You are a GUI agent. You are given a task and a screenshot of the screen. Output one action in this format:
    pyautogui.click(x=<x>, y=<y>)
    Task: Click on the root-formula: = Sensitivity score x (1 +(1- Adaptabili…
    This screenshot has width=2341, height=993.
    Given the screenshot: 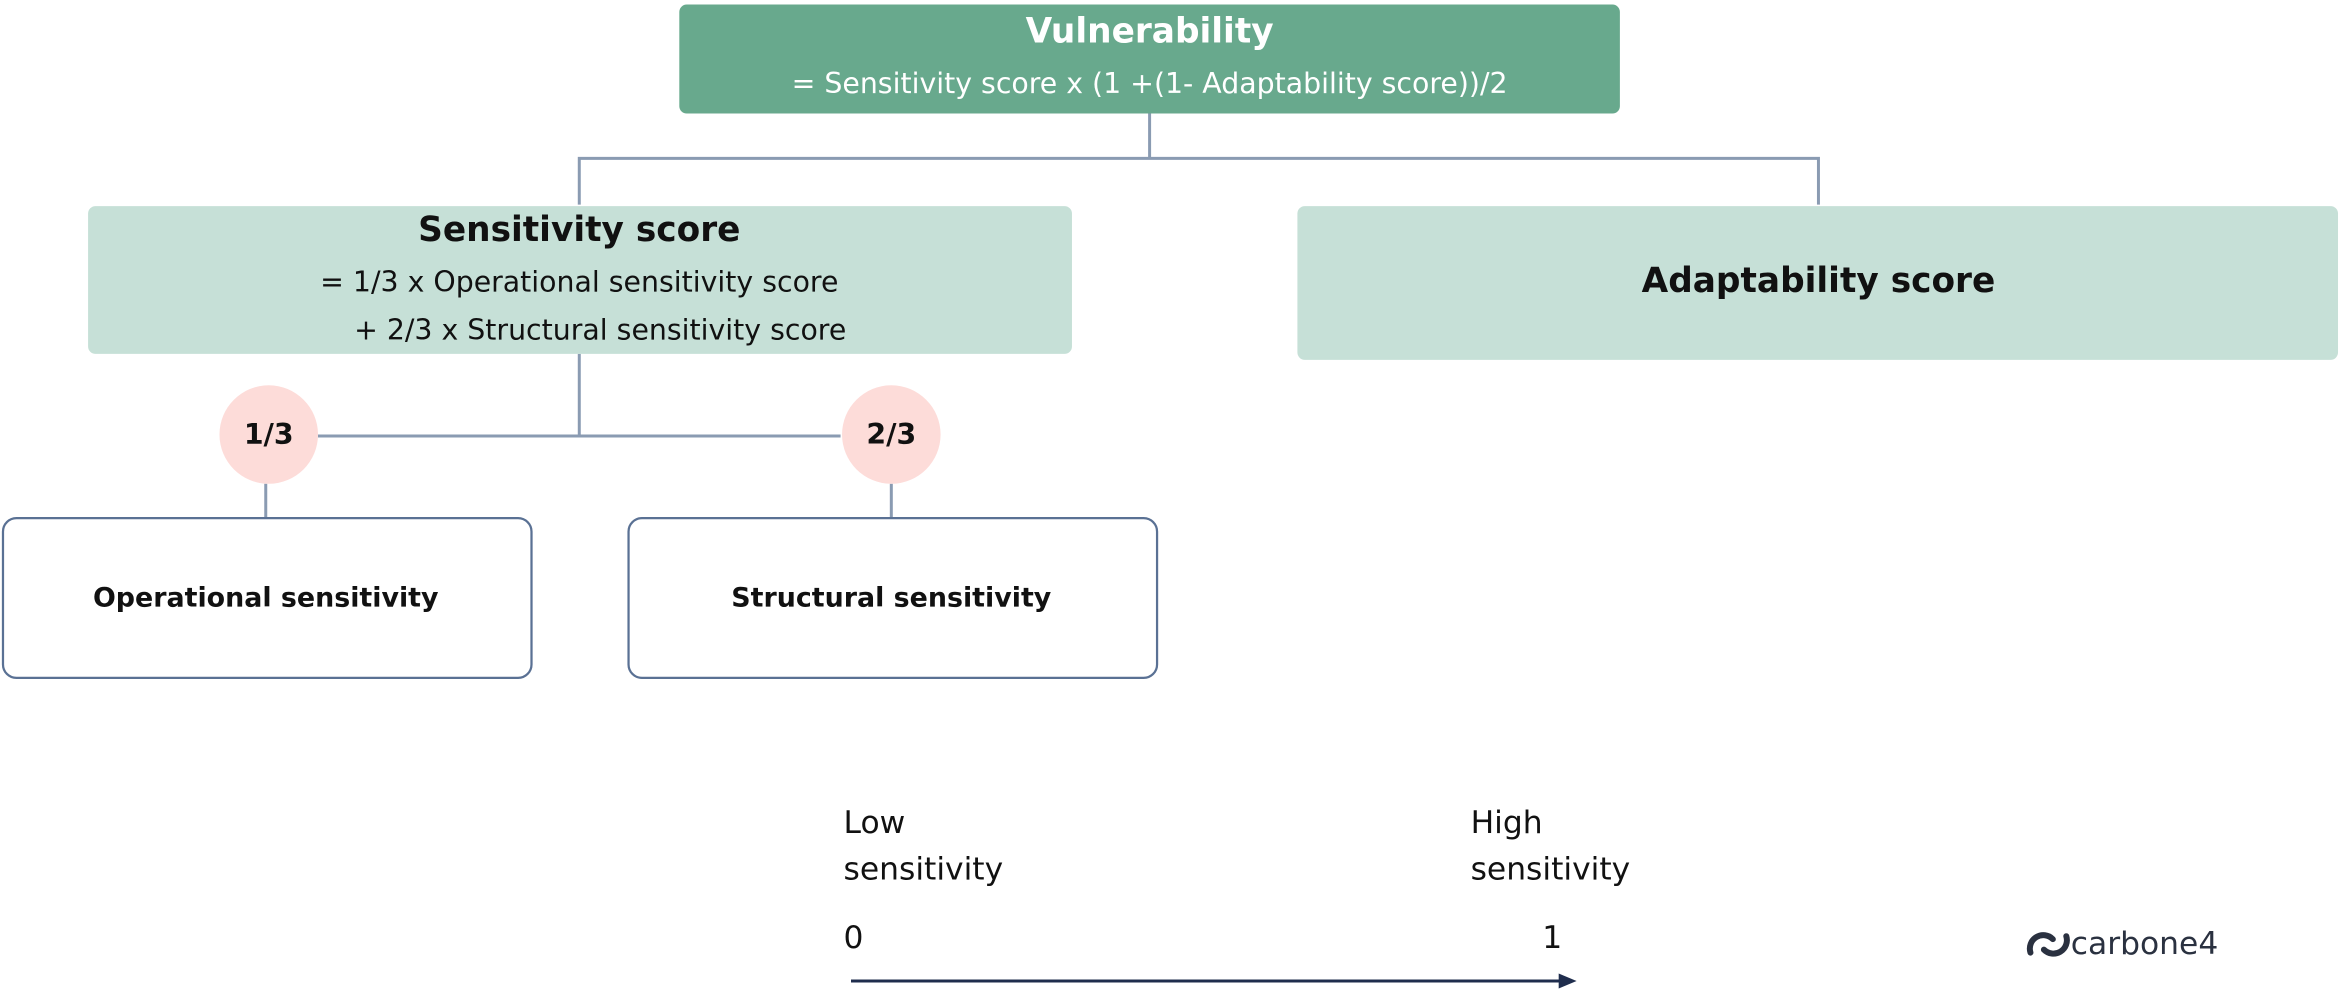 What is the action you would take?
    pyautogui.click(x=1150, y=83)
    